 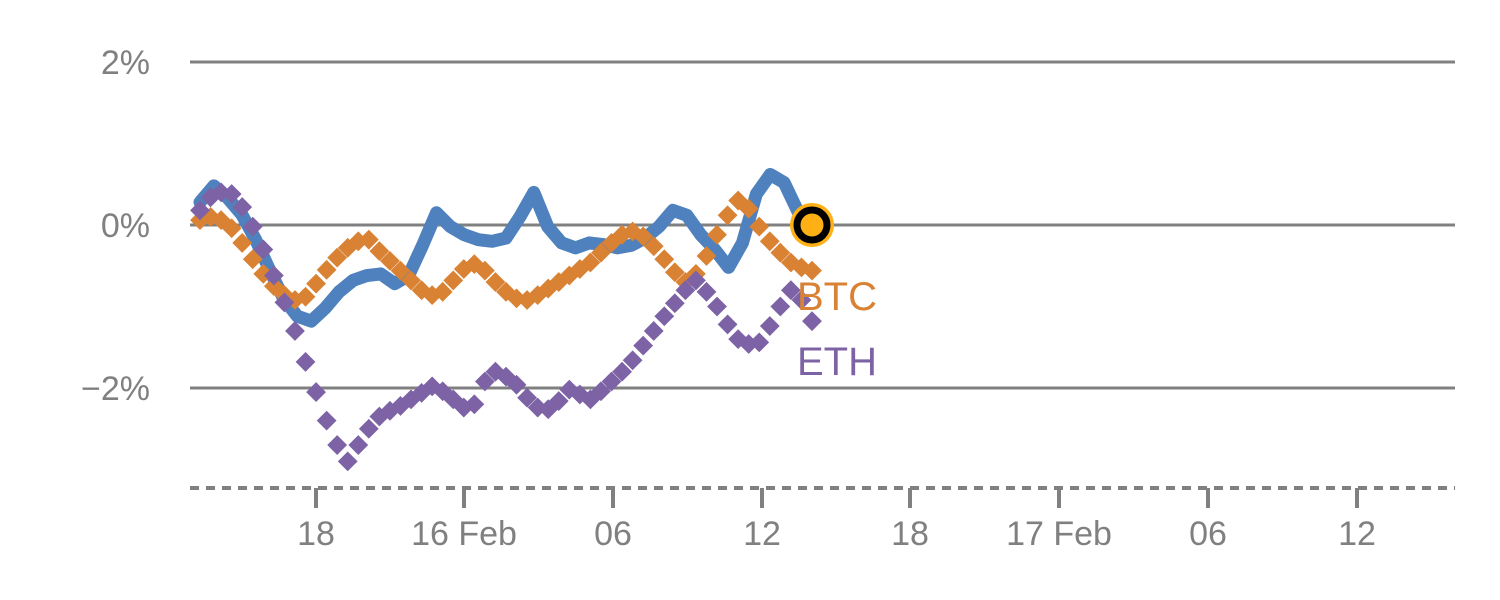 I want to click on x-tick-label: 17 Feb, so click(x=1059, y=534).